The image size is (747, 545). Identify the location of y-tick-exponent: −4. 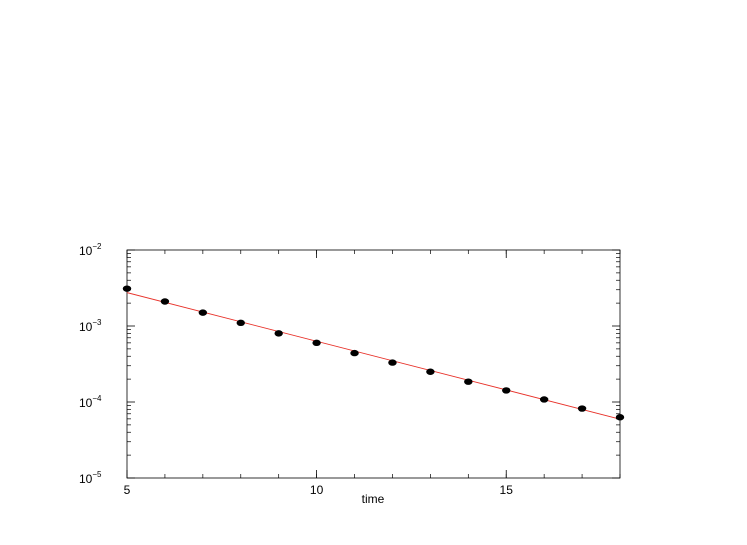
(97, 398).